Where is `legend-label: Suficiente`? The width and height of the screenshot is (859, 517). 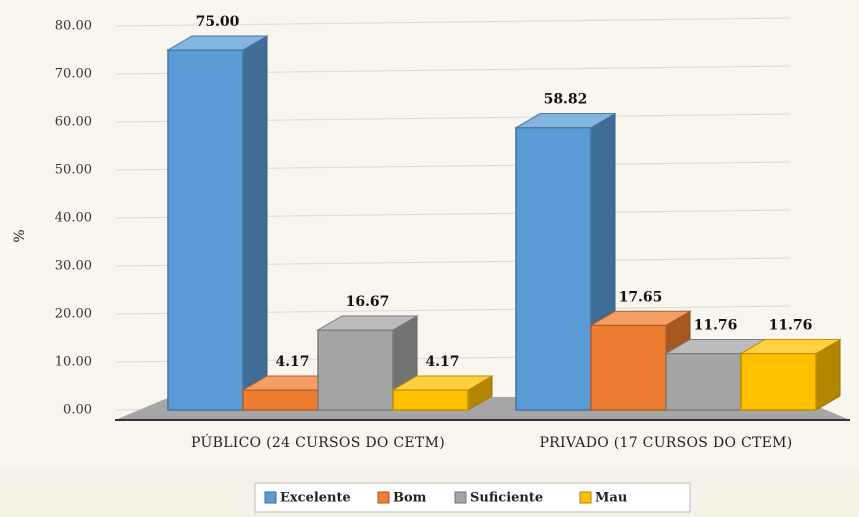 legend-label: Suficiente is located at coordinates (506, 498).